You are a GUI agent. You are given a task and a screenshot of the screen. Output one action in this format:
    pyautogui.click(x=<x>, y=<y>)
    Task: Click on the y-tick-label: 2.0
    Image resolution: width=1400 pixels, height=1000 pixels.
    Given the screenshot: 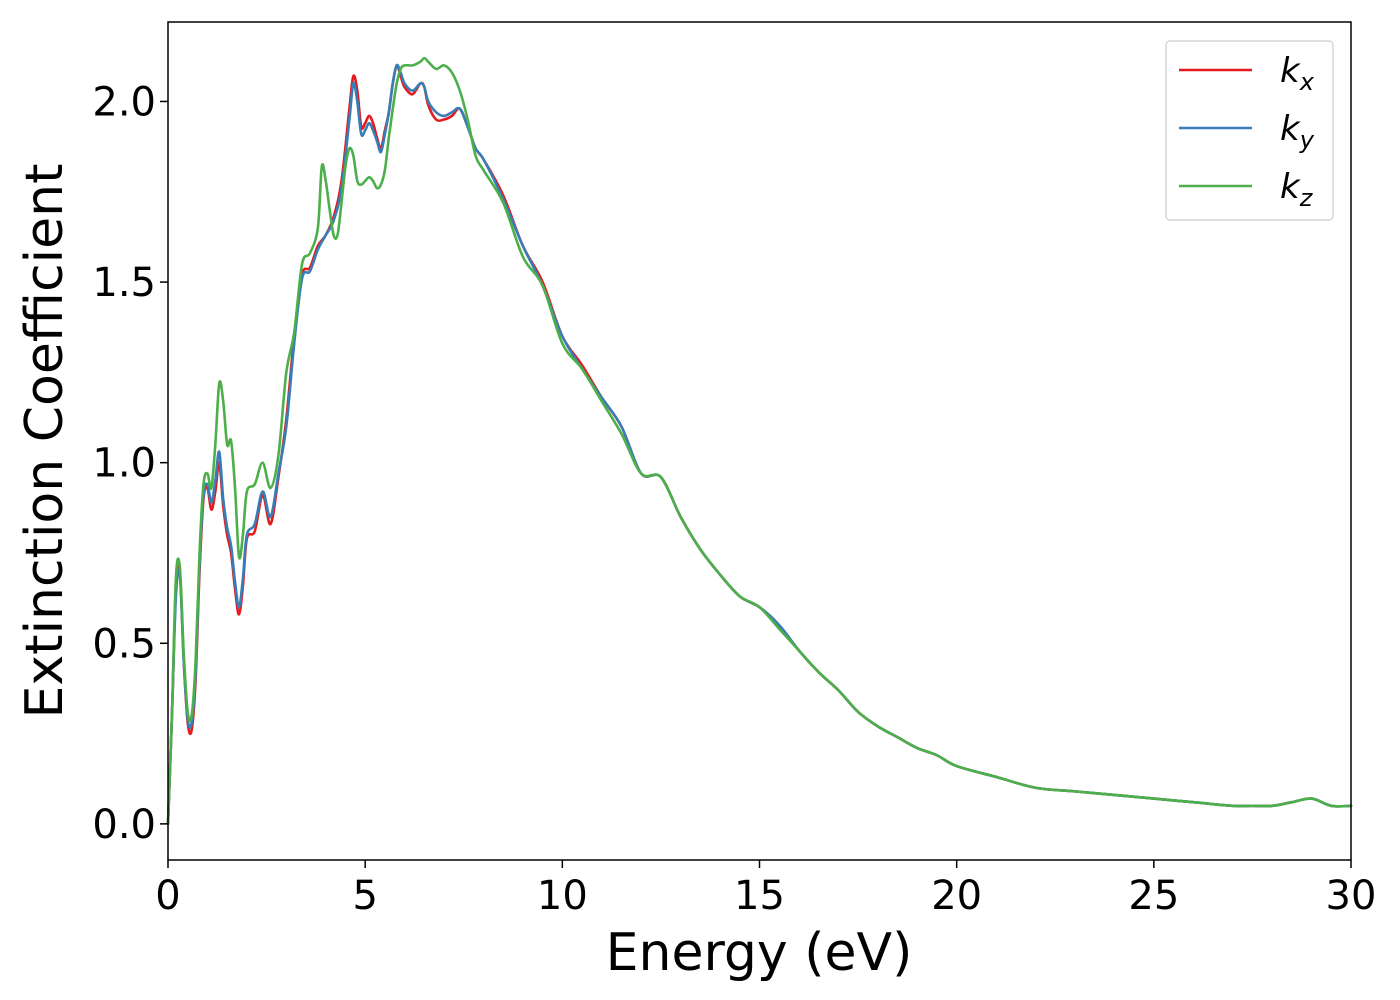 What is the action you would take?
    pyautogui.click(x=124, y=102)
    